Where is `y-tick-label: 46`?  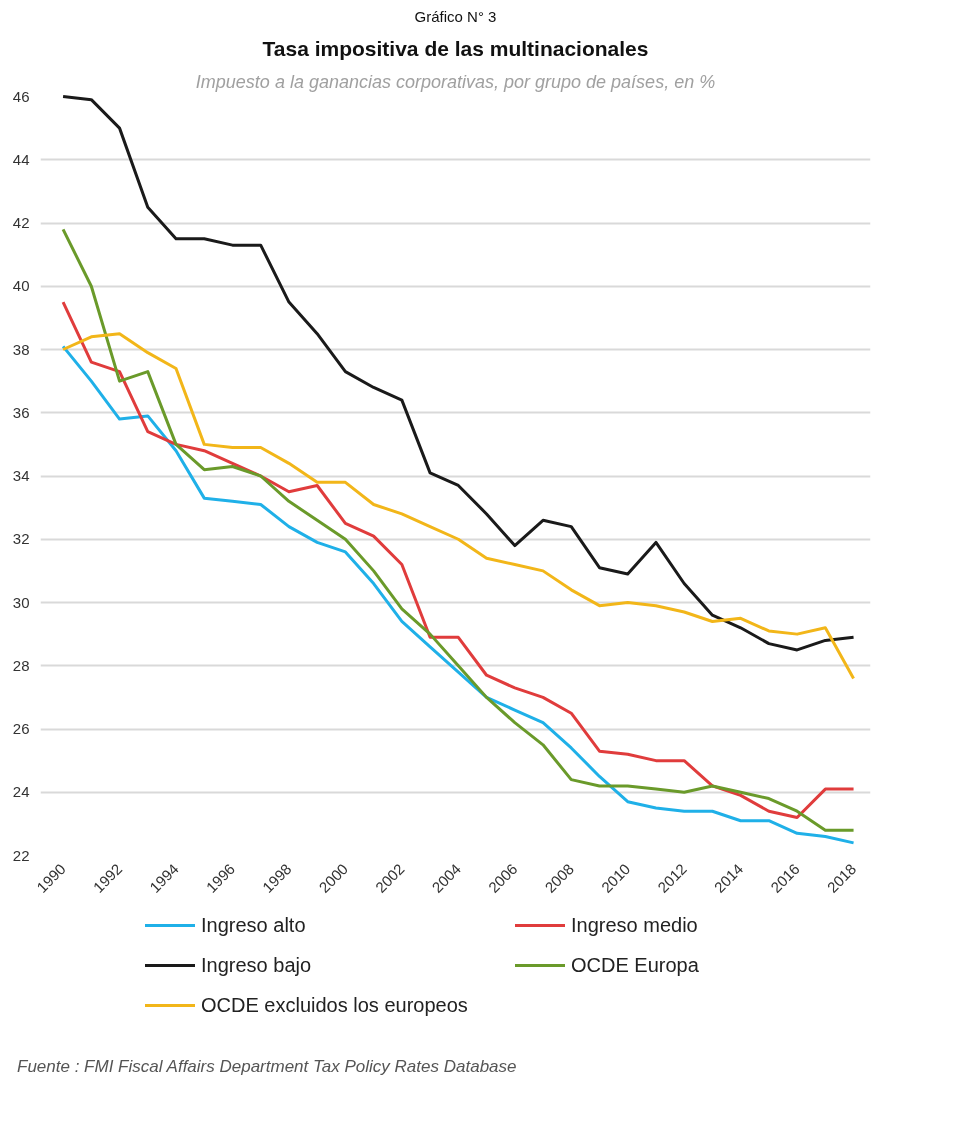
y-tick-label: 46 is located at coordinates (21, 96).